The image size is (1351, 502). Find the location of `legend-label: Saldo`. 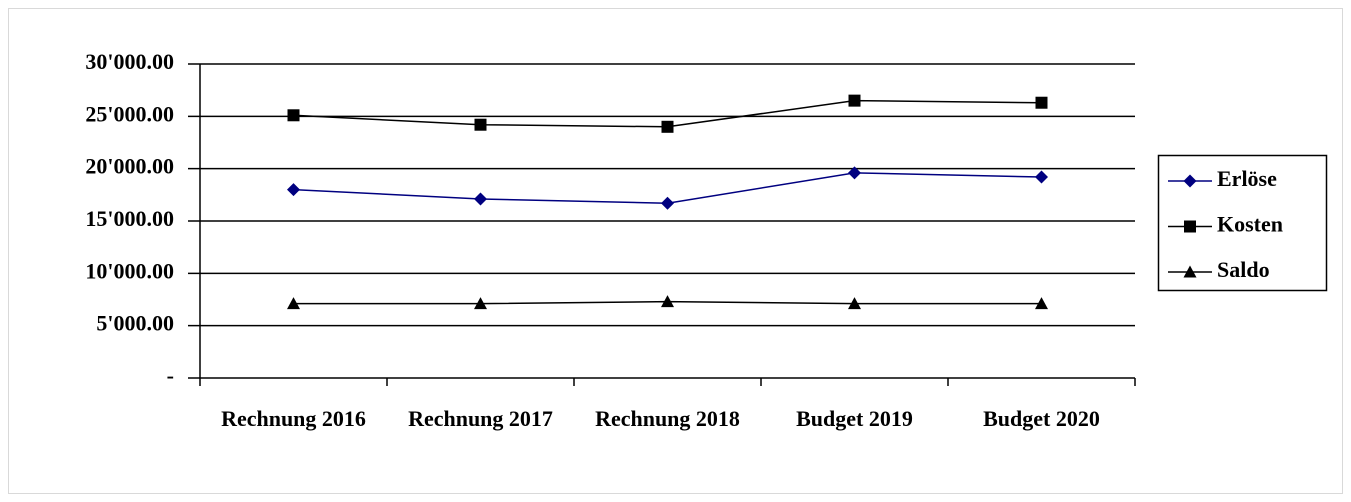

legend-label: Saldo is located at coordinates (1243, 269).